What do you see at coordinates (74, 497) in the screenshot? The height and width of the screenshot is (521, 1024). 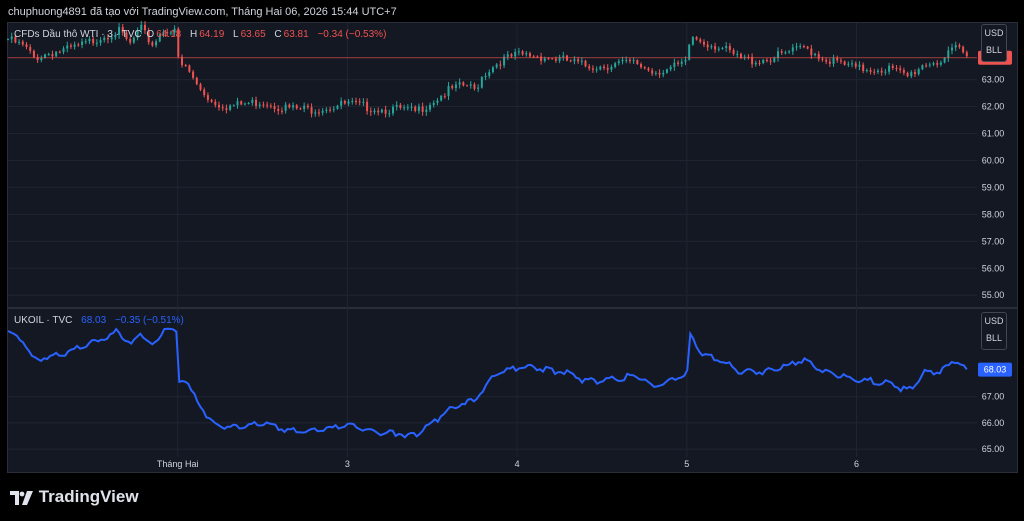 I see `tradingview-logo: TradingView` at bounding box center [74, 497].